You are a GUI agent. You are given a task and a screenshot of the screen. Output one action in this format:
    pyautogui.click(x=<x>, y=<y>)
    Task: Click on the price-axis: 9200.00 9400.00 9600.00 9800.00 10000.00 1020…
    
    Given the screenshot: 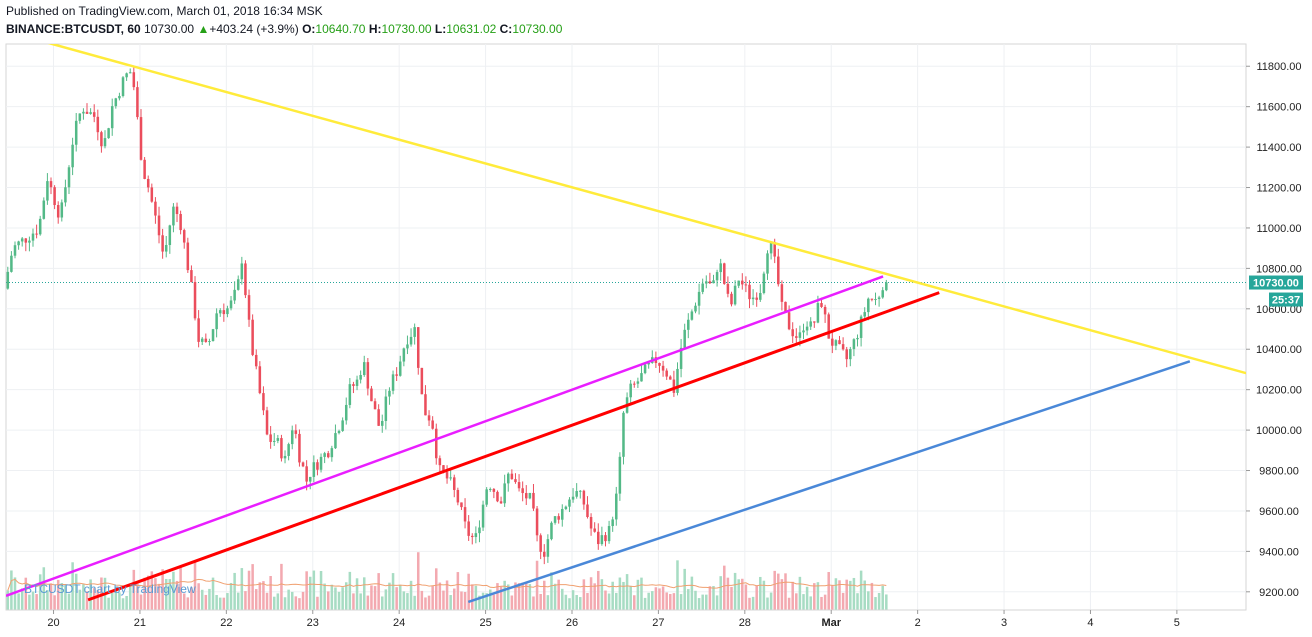 What is the action you would take?
    pyautogui.click(x=1274, y=330)
    